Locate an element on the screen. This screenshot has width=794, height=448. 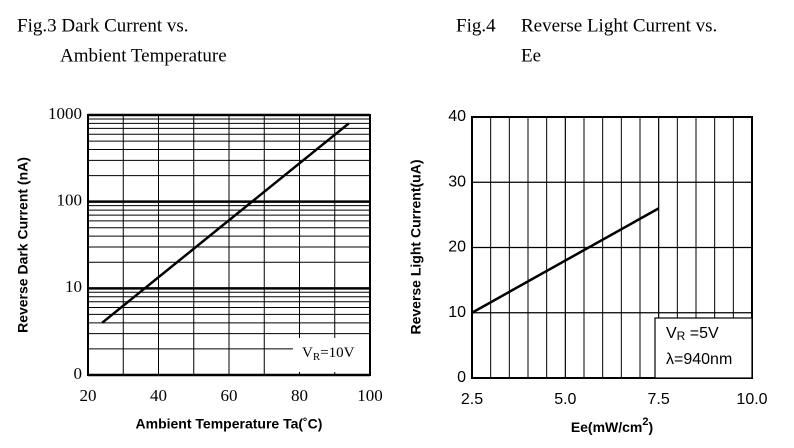
y-axis-label: Reverse Dark Current (nA) is located at coordinates (23, 245).